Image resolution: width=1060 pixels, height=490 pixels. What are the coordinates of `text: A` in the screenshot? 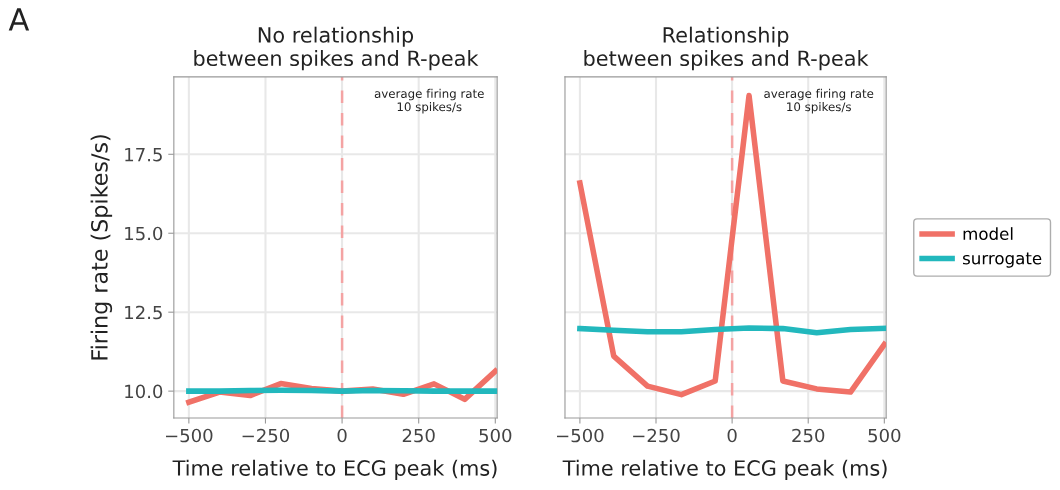 It's located at (19, 19).